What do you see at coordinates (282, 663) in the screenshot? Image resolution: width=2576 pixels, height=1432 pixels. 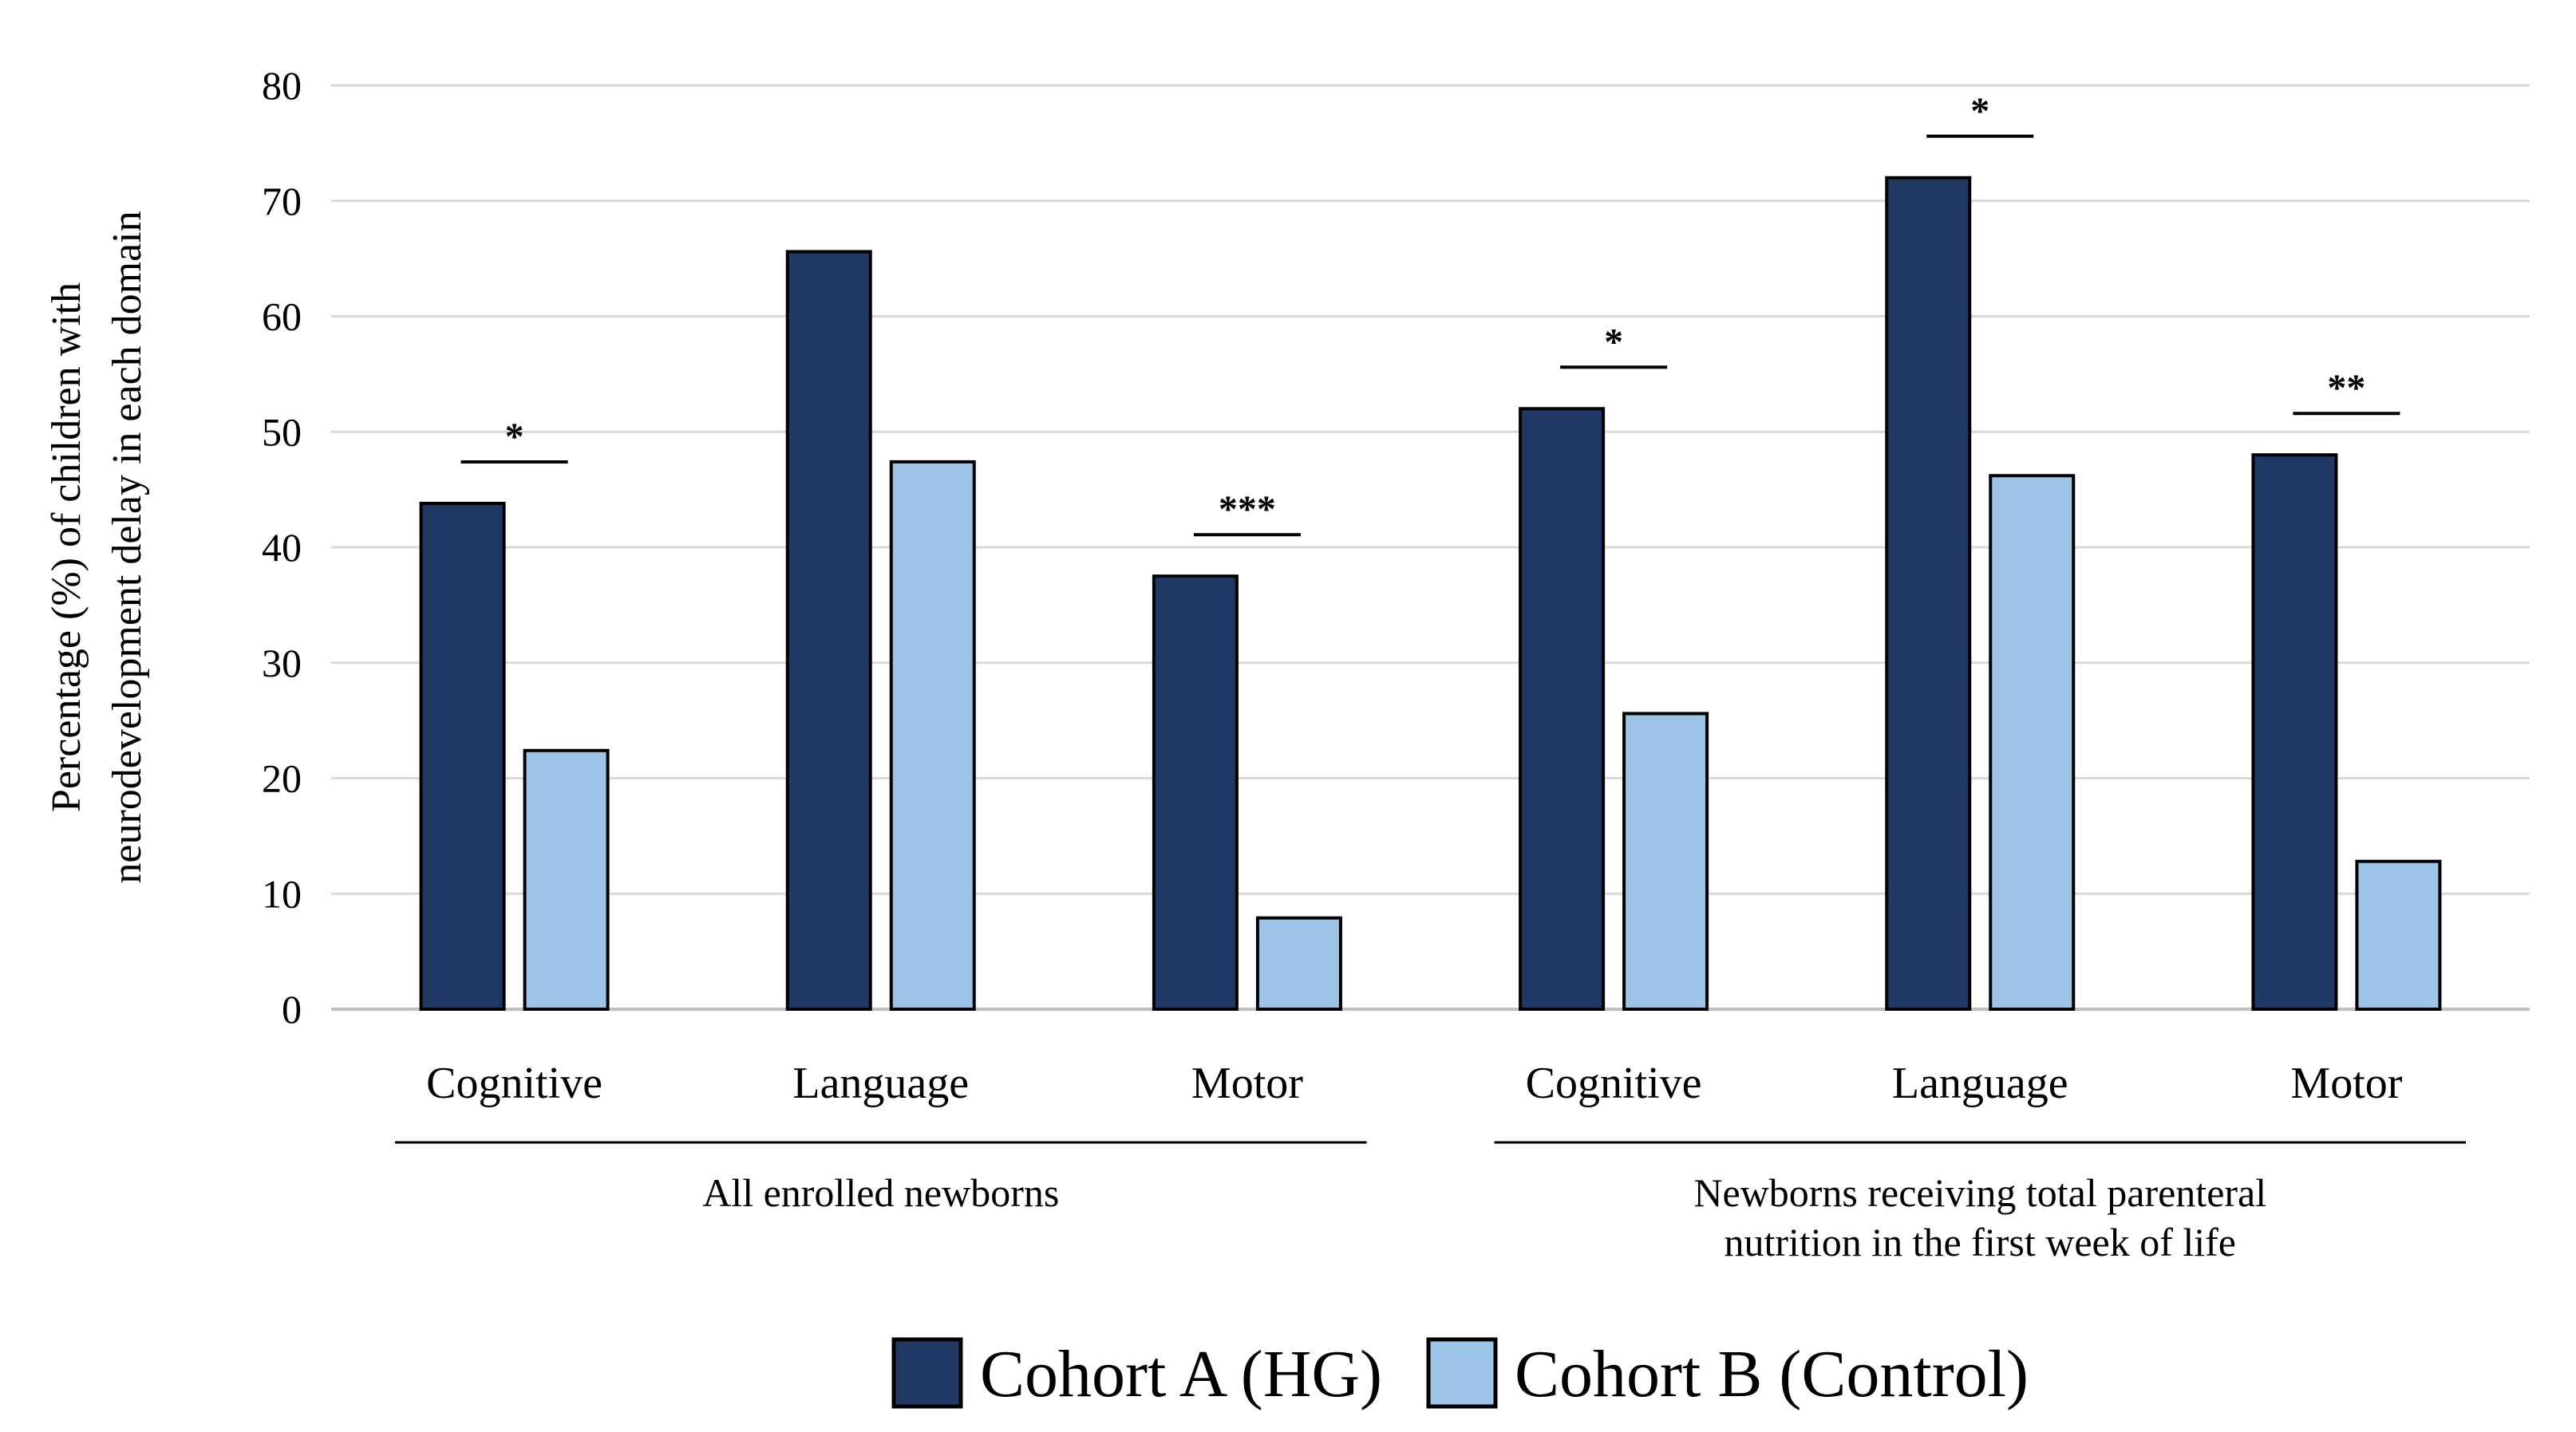 I see `y-tick-label: 30` at bounding box center [282, 663].